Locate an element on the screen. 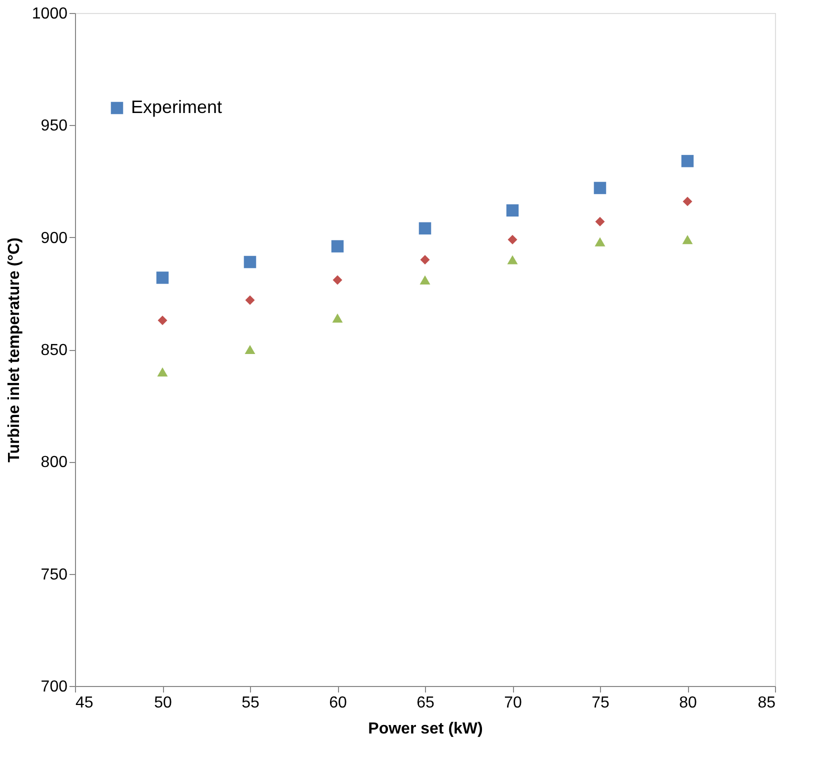 The height and width of the screenshot is (778, 820). y-axis-title: Turbine inlet temperature (°C) is located at coordinates (14, 350).